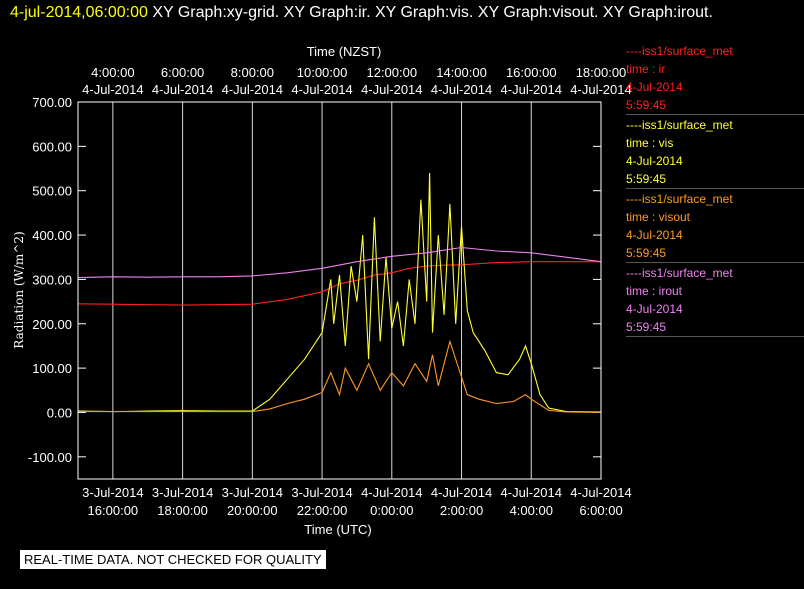 This screenshot has width=804, height=589. Describe the element at coordinates (531, 72) in the screenshot. I see `x2-tick-time: 16:00:00` at that location.